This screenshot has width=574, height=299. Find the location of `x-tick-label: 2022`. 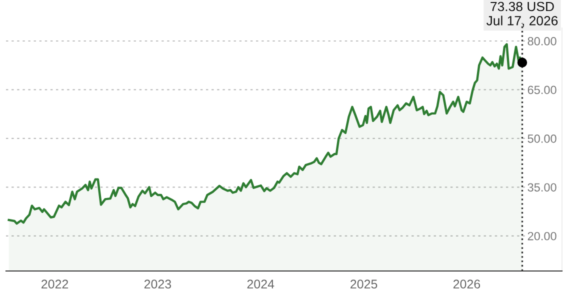

x-tick-label: 2022 is located at coordinates (55, 284).